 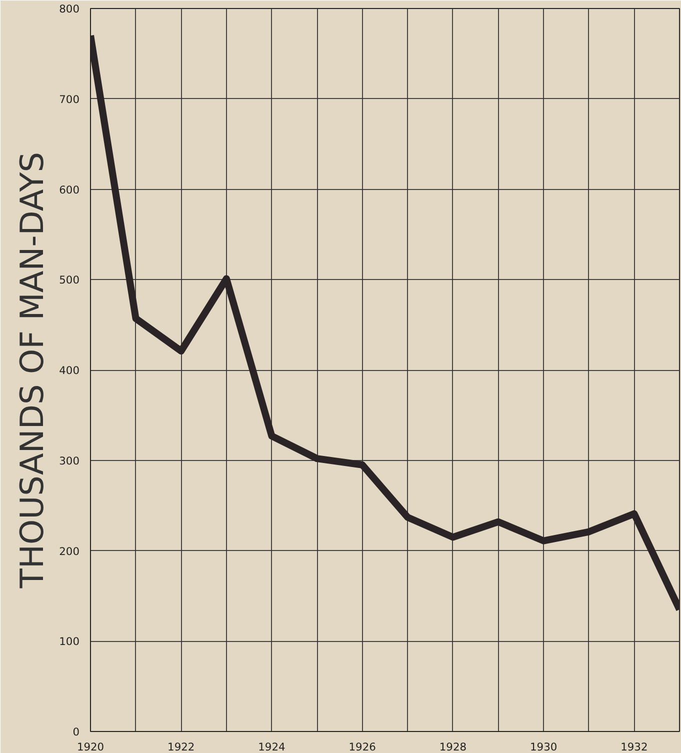 What do you see at coordinates (69, 461) in the screenshot?
I see `y-tick-label: 300` at bounding box center [69, 461].